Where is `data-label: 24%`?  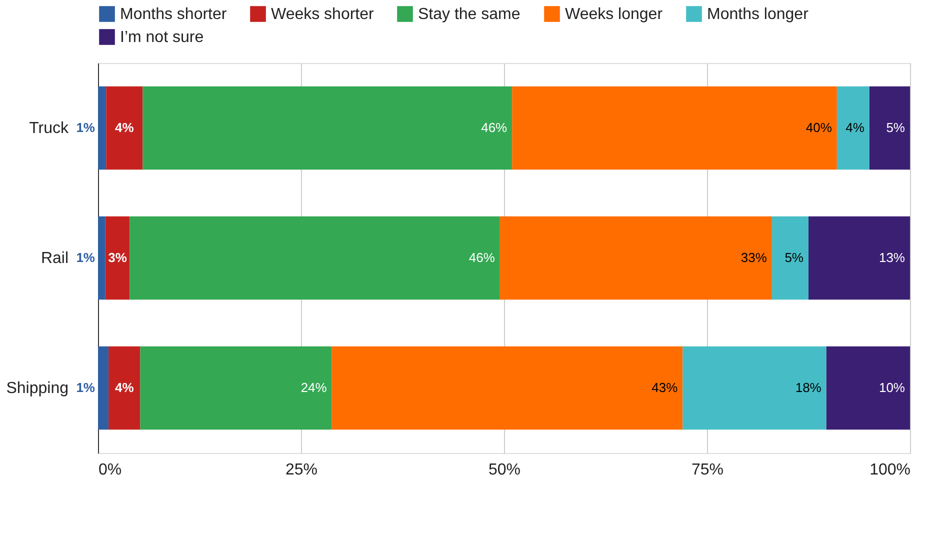 data-label: 24% is located at coordinates (314, 387).